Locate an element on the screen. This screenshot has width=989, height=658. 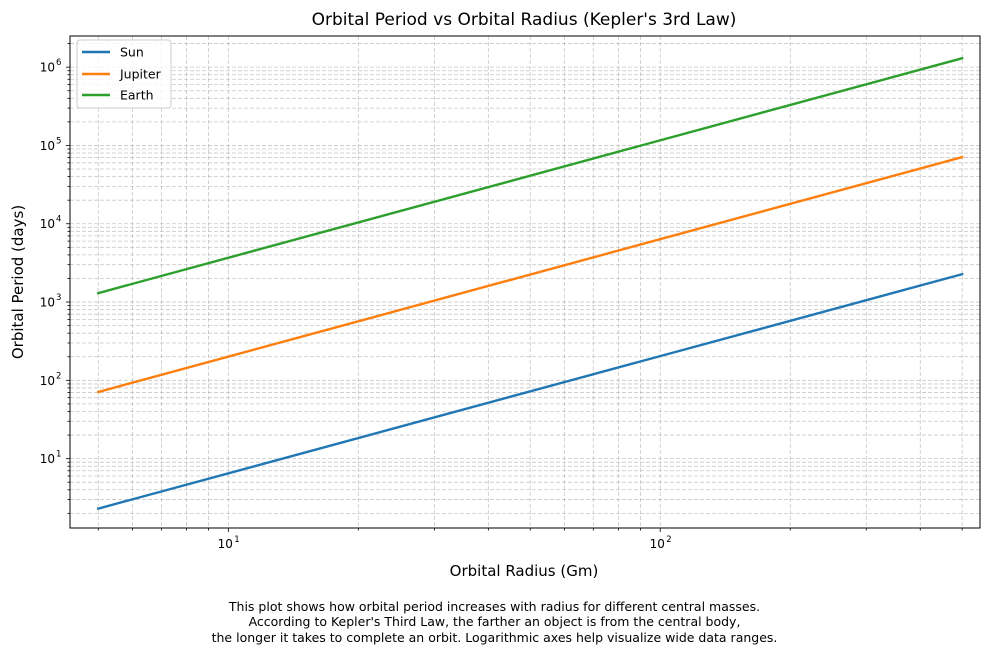
y-tick-label-exponent: 3 is located at coordinates (58, 298).